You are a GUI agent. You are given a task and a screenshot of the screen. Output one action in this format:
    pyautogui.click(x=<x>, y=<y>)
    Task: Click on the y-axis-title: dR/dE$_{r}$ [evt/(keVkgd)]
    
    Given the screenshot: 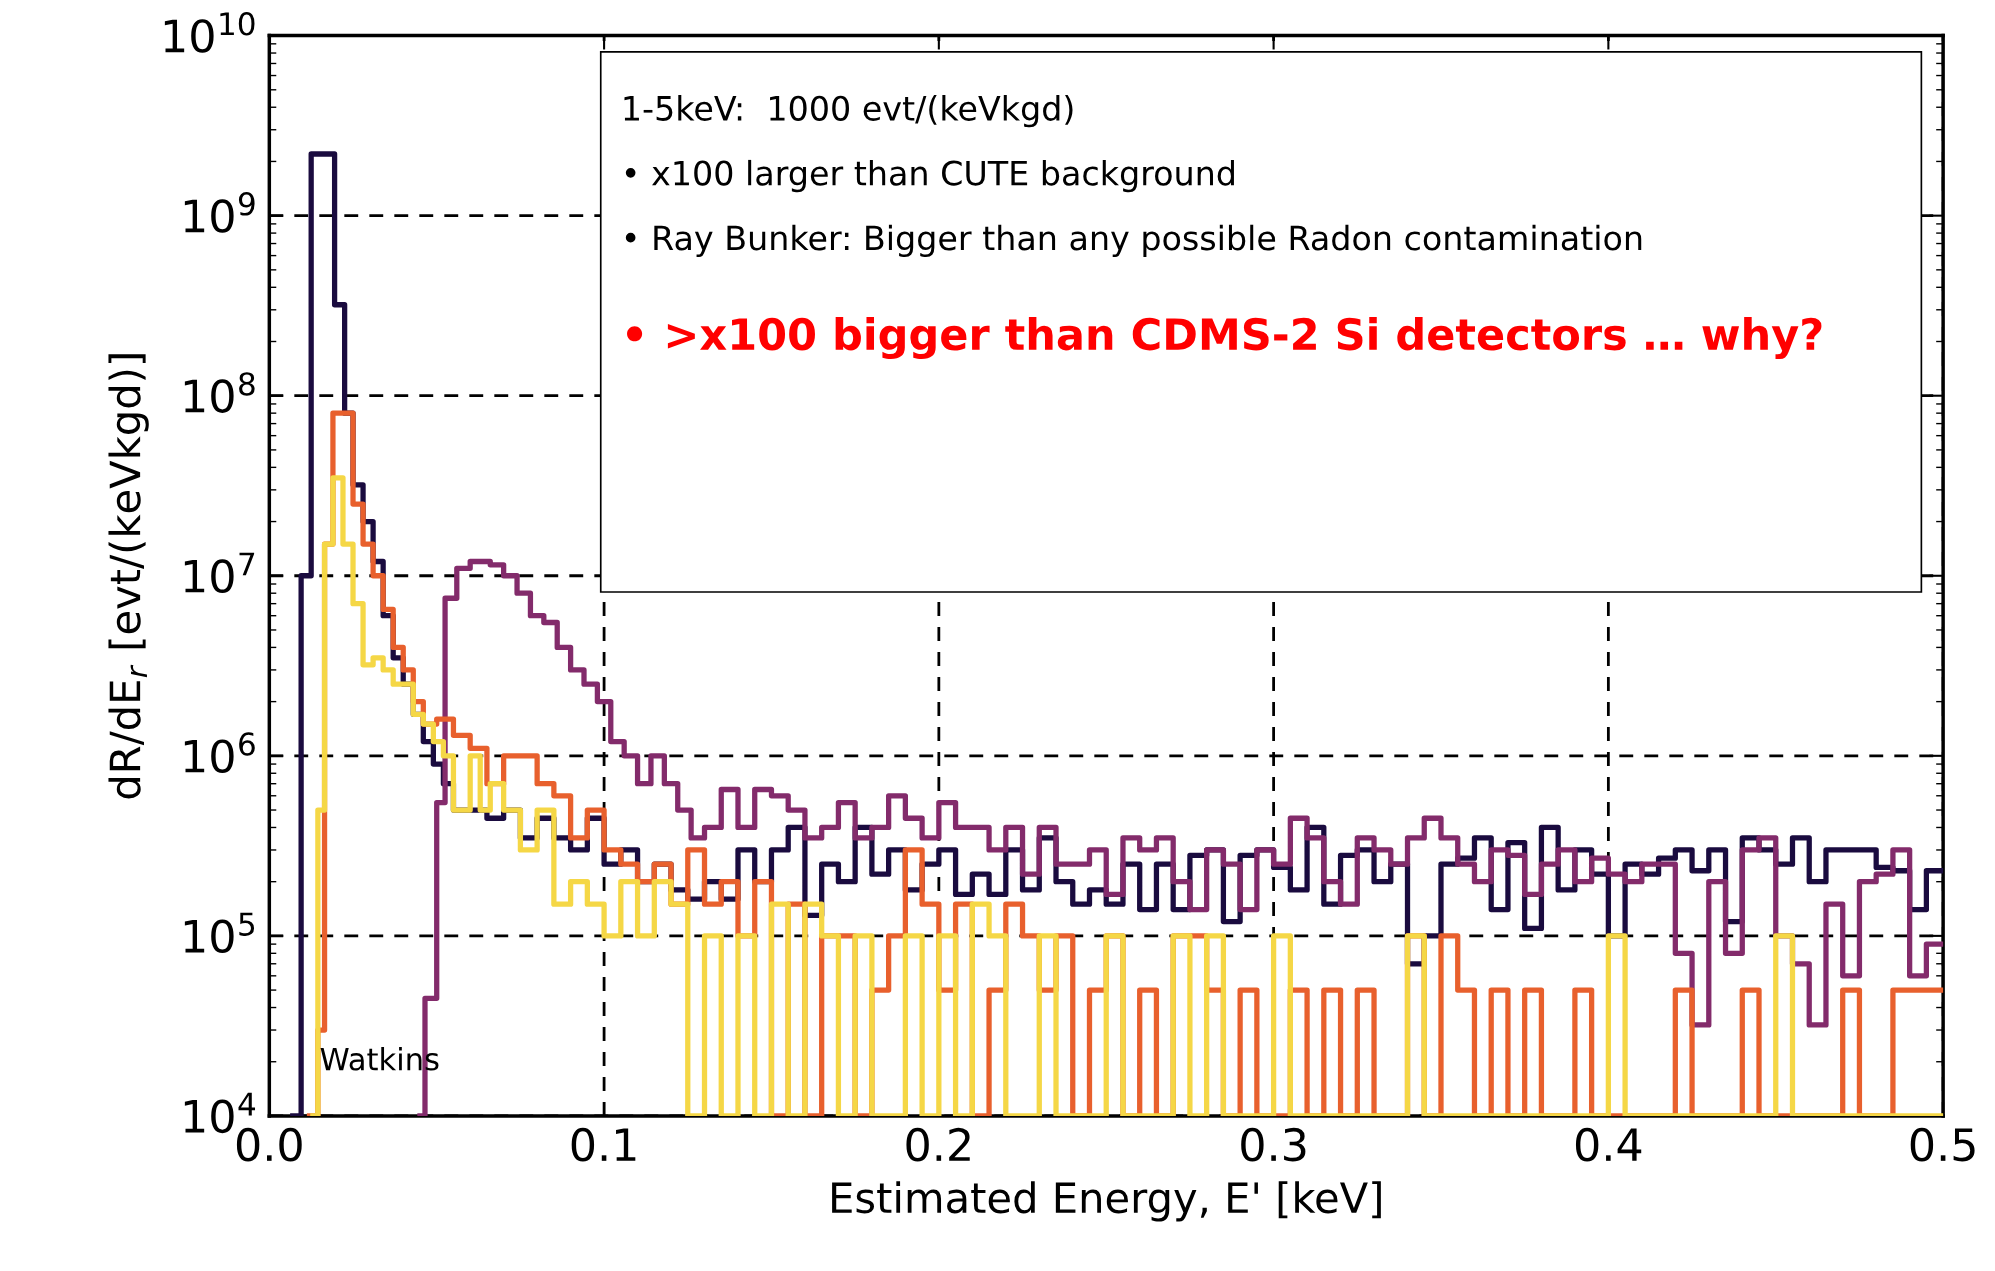 What is the action you would take?
    pyautogui.click(x=128, y=576)
    